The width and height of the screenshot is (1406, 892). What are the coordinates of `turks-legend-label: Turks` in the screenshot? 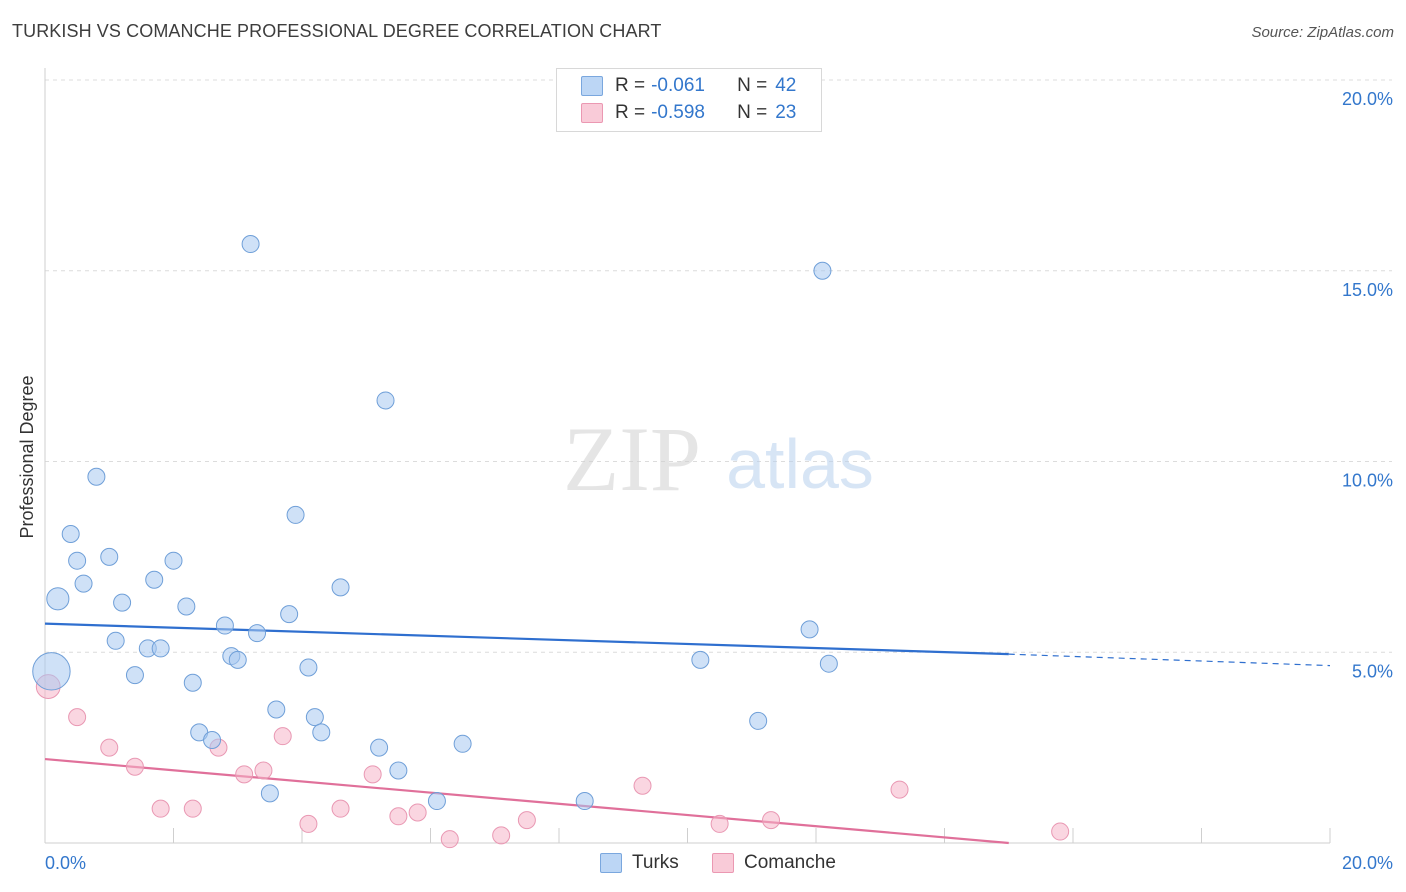 It's located at (655, 862).